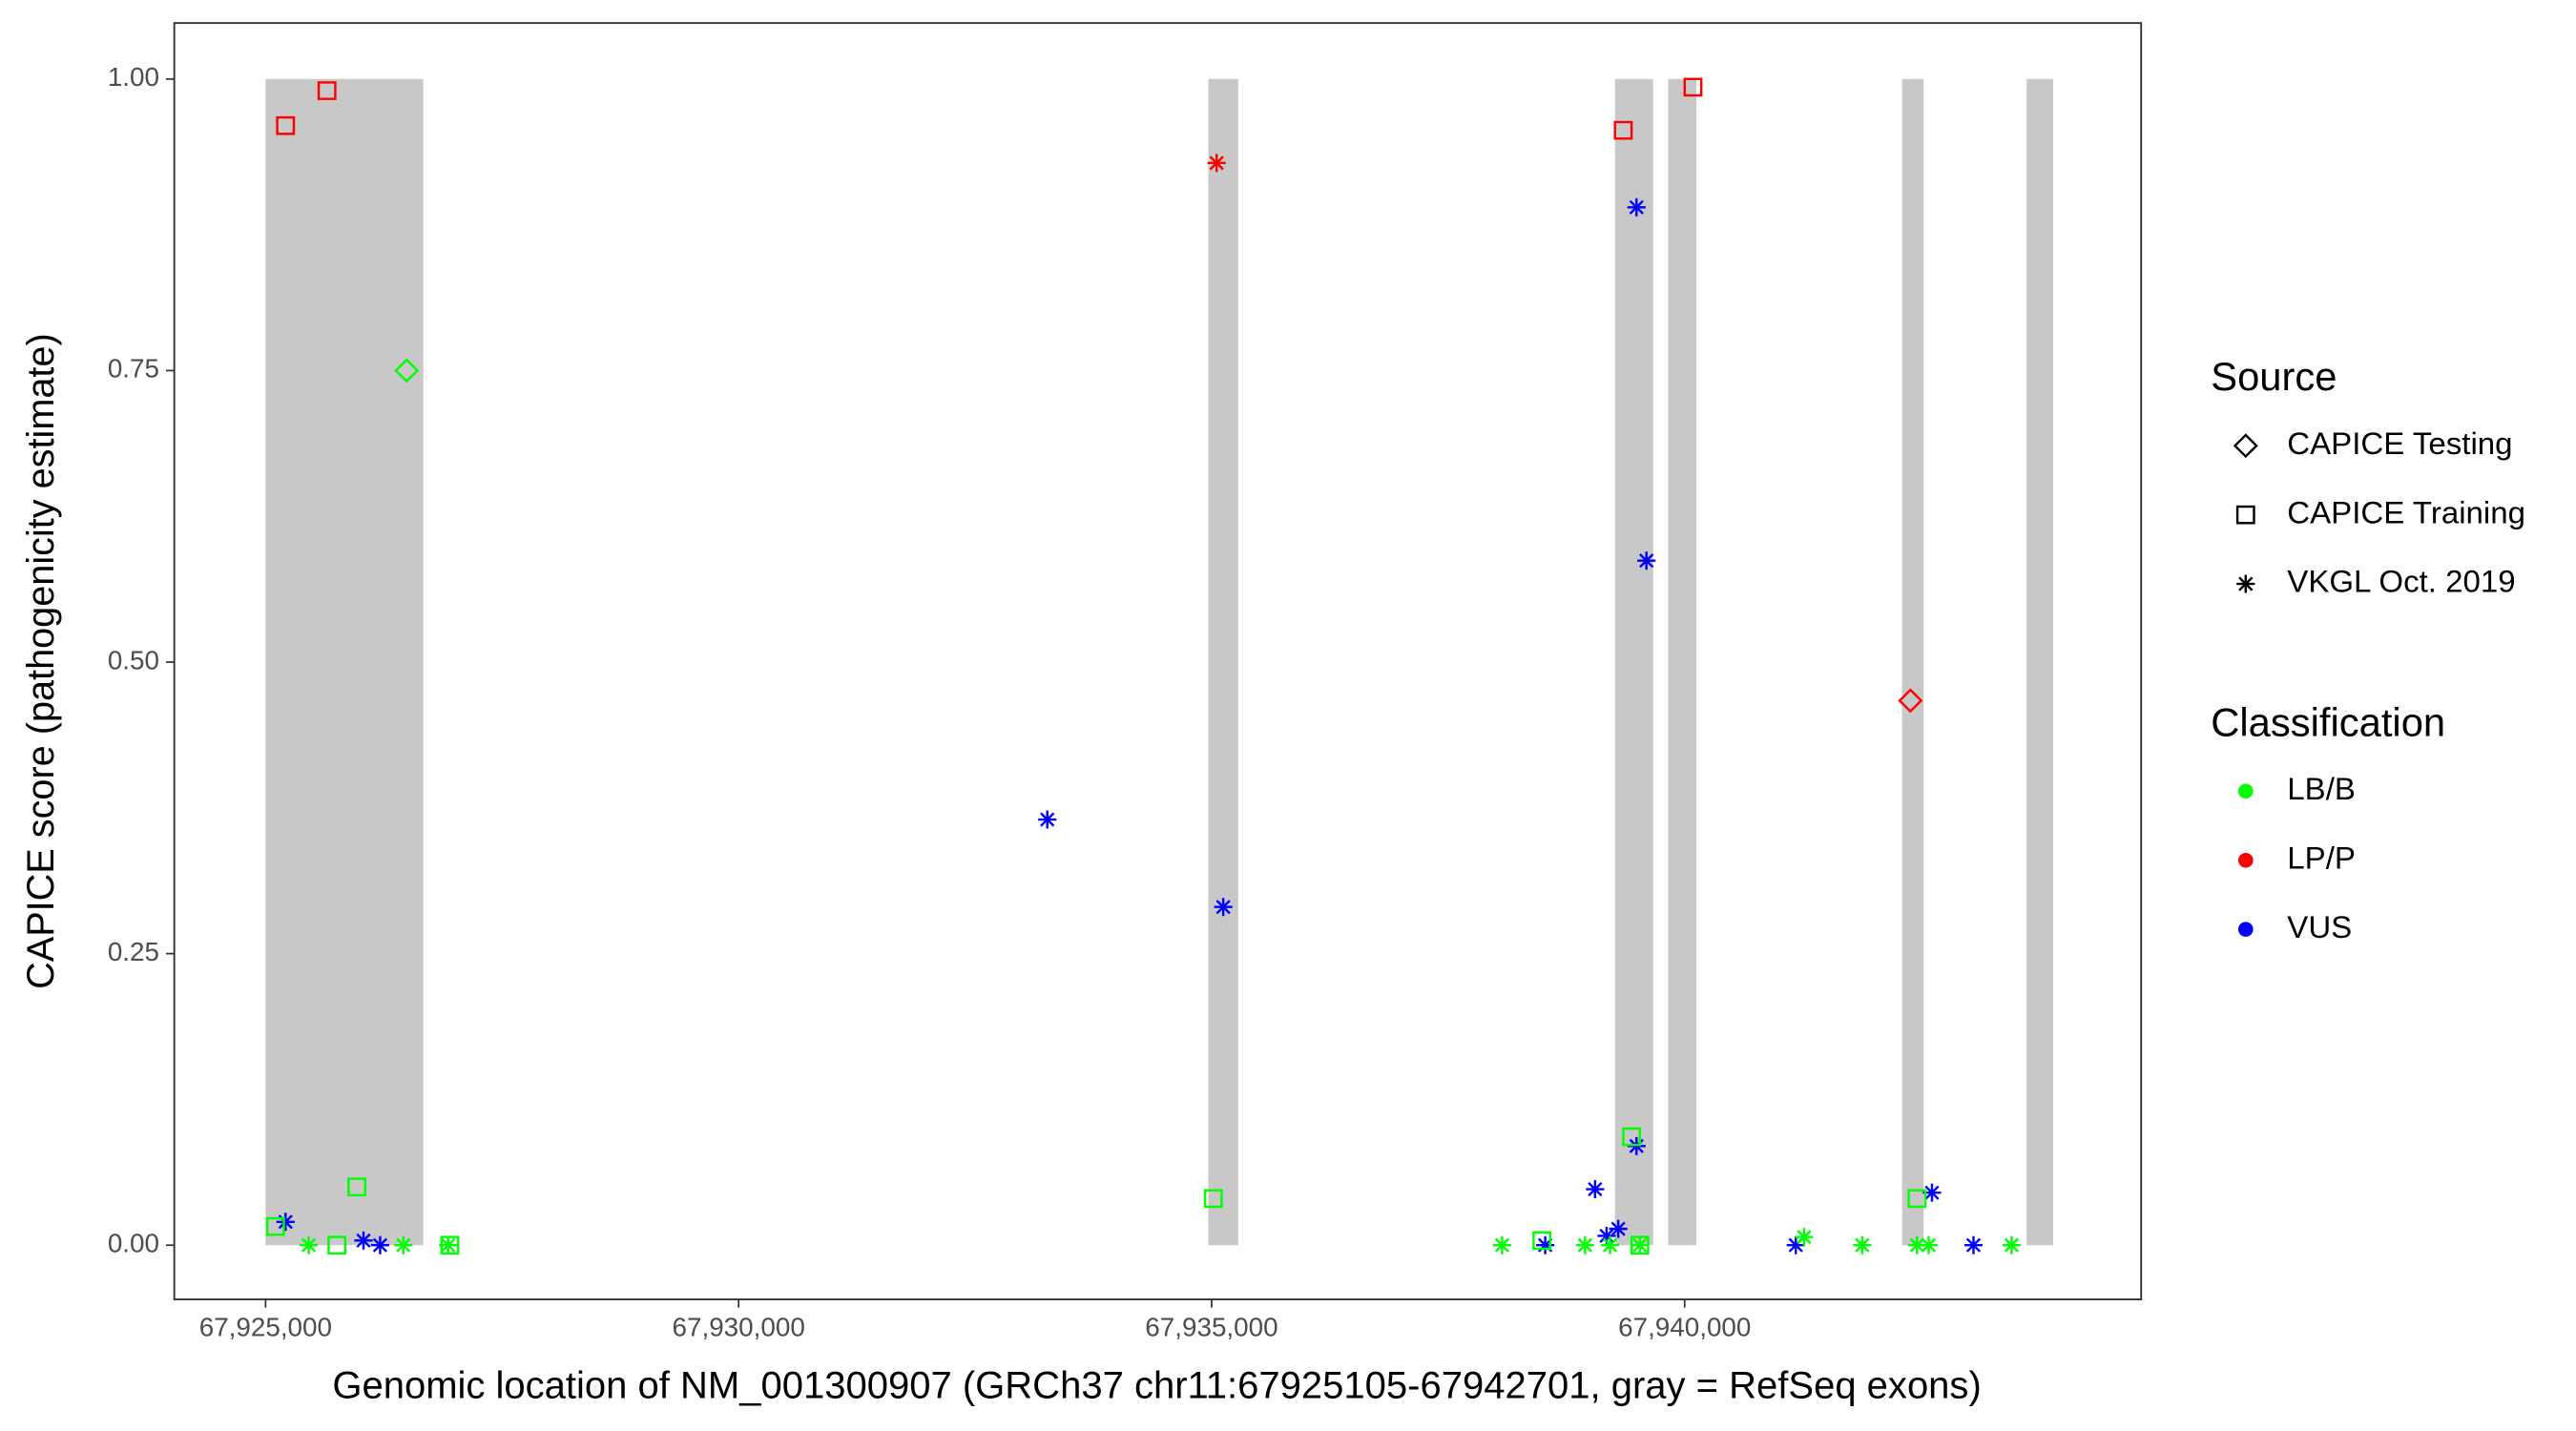 The width and height of the screenshot is (2576, 1431). What do you see at coordinates (133, 1243) in the screenshot?
I see `y-tick-label: 0.00` at bounding box center [133, 1243].